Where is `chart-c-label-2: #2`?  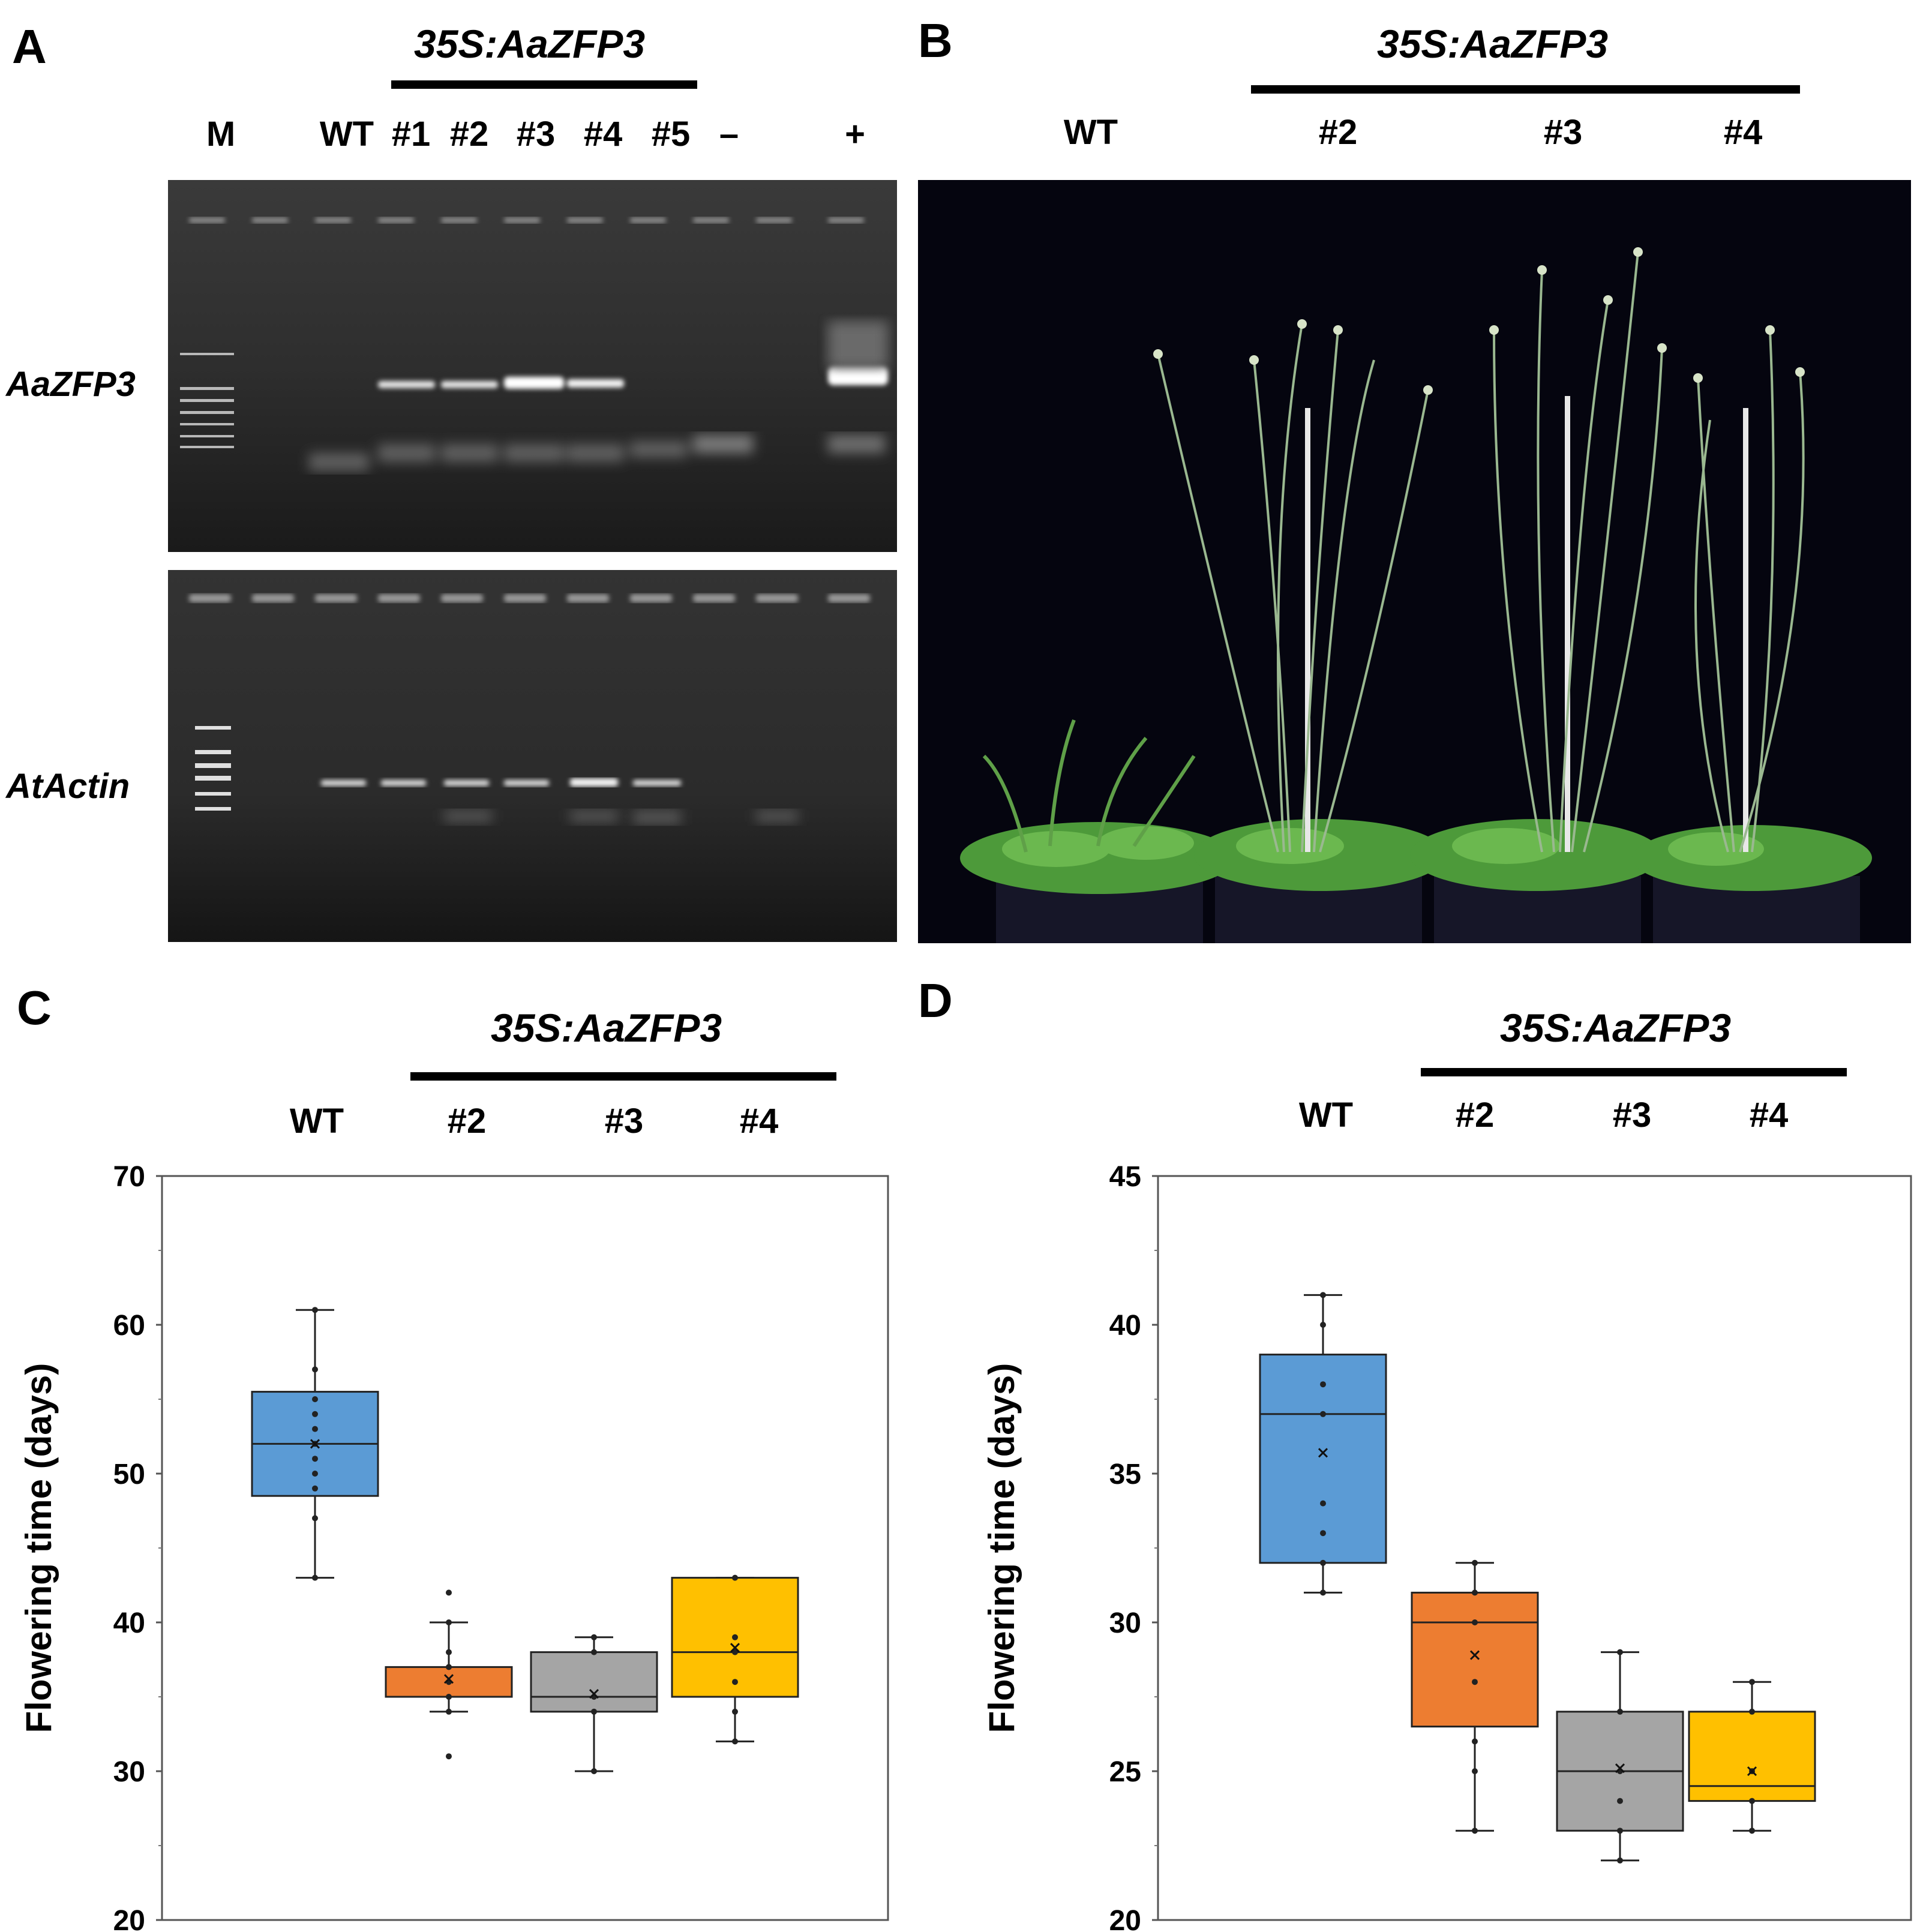 chart-c-label-2: #2 is located at coordinates (467, 1121).